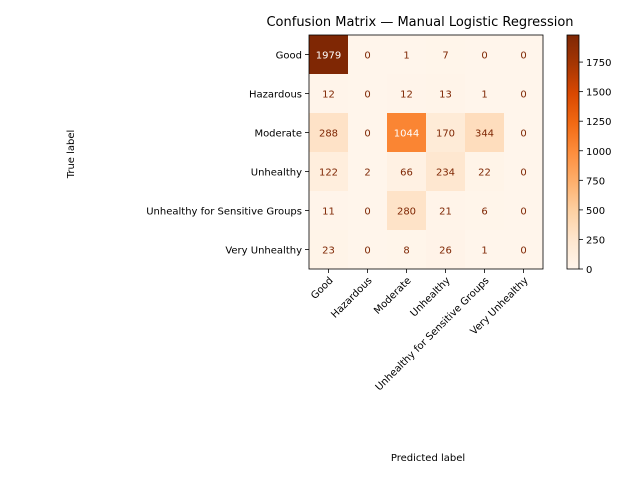  I want to click on colorbar-gradient, so click(573, 152).